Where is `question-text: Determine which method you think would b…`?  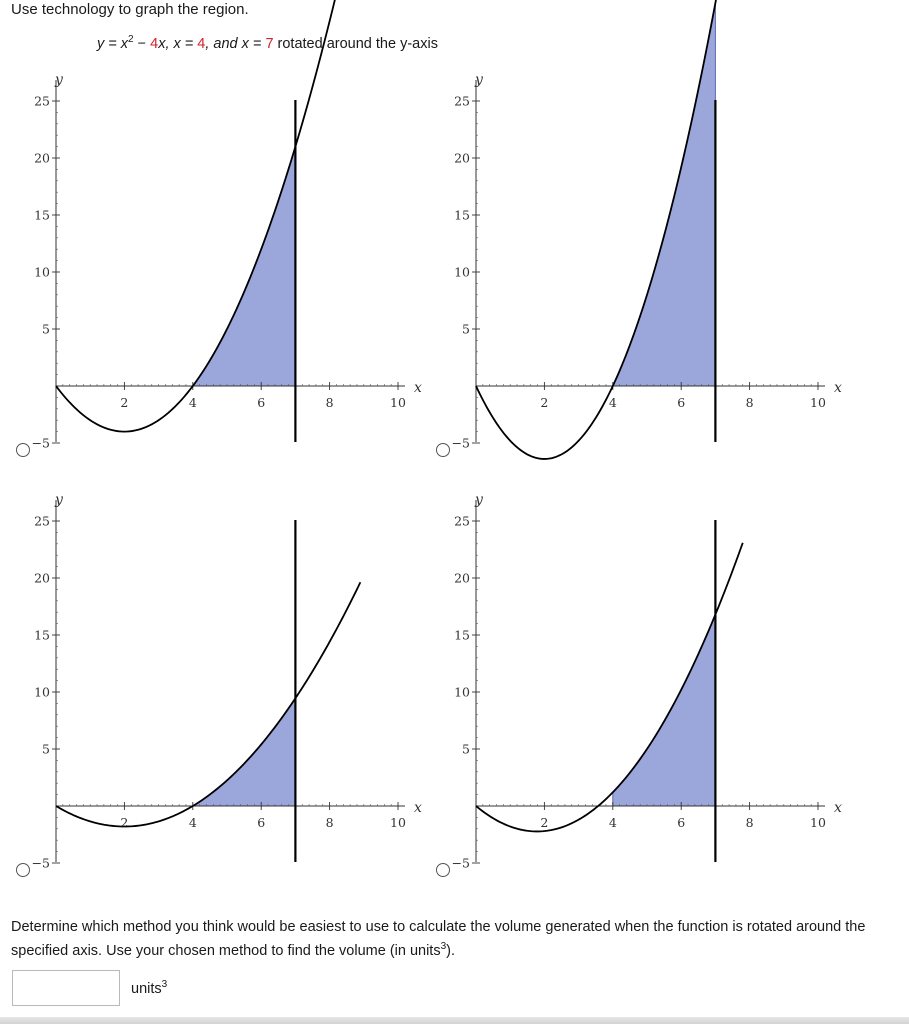
question-text: Determine which method you think would b… is located at coordinates (457, 939).